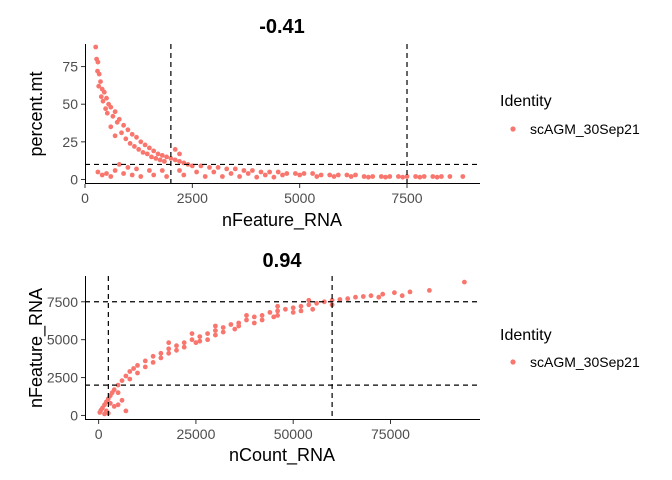 This screenshot has width=672, height=480. I want to click on y-tick-label: 0, so click(74, 415).